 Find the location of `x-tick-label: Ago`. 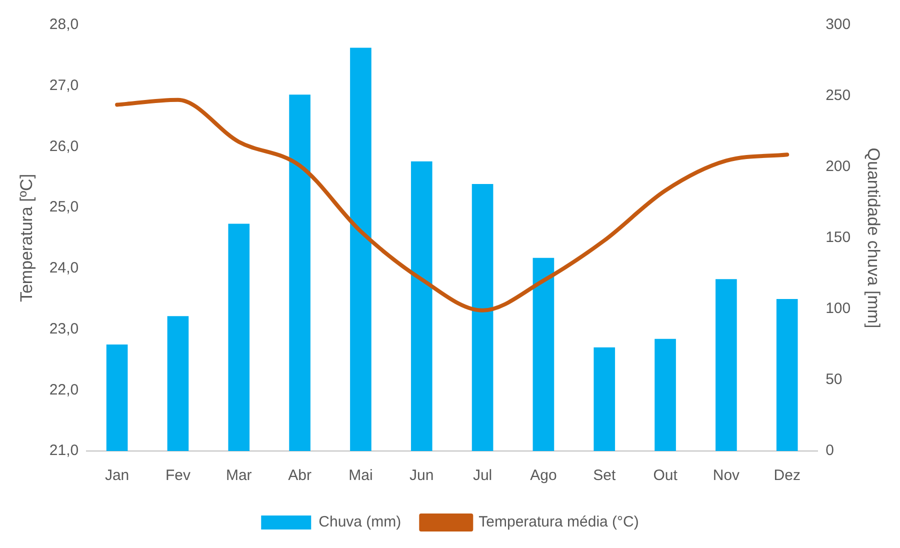

x-tick-label: Ago is located at coordinates (543, 475).